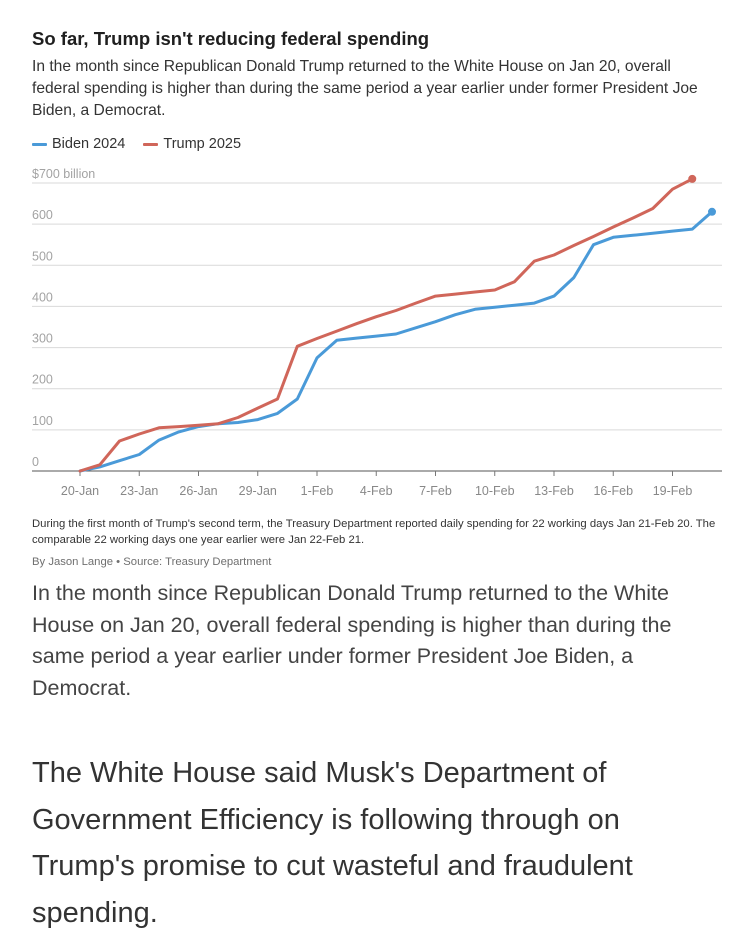 Image resolution: width=754 pixels, height=950 pixels. I want to click on x-tick-label: 7-Feb, so click(435, 491).